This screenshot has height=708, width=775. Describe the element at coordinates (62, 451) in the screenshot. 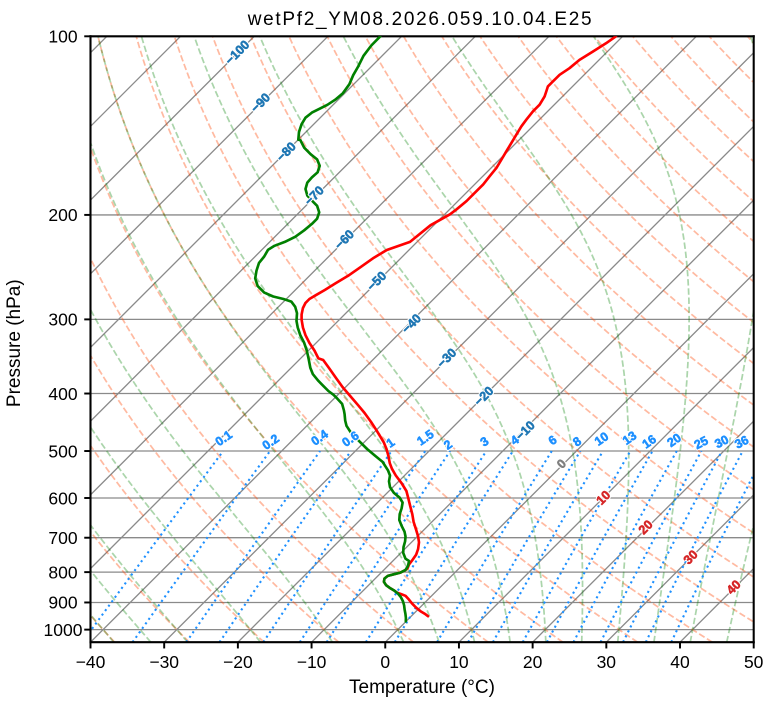

I see `svg-text: 500` at that location.